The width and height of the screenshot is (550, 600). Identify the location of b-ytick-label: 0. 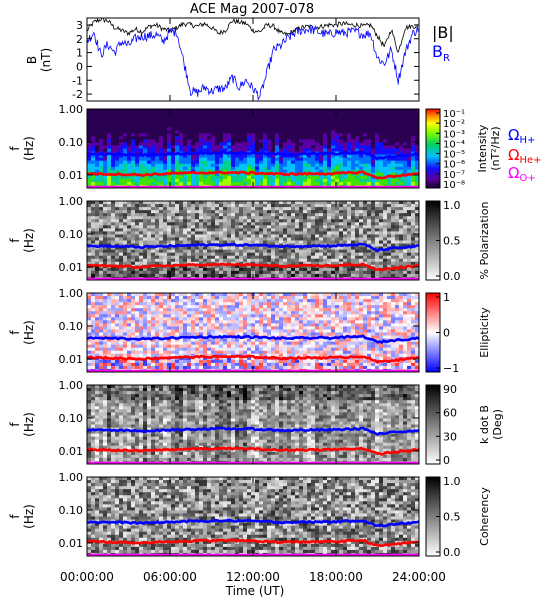
(79, 66).